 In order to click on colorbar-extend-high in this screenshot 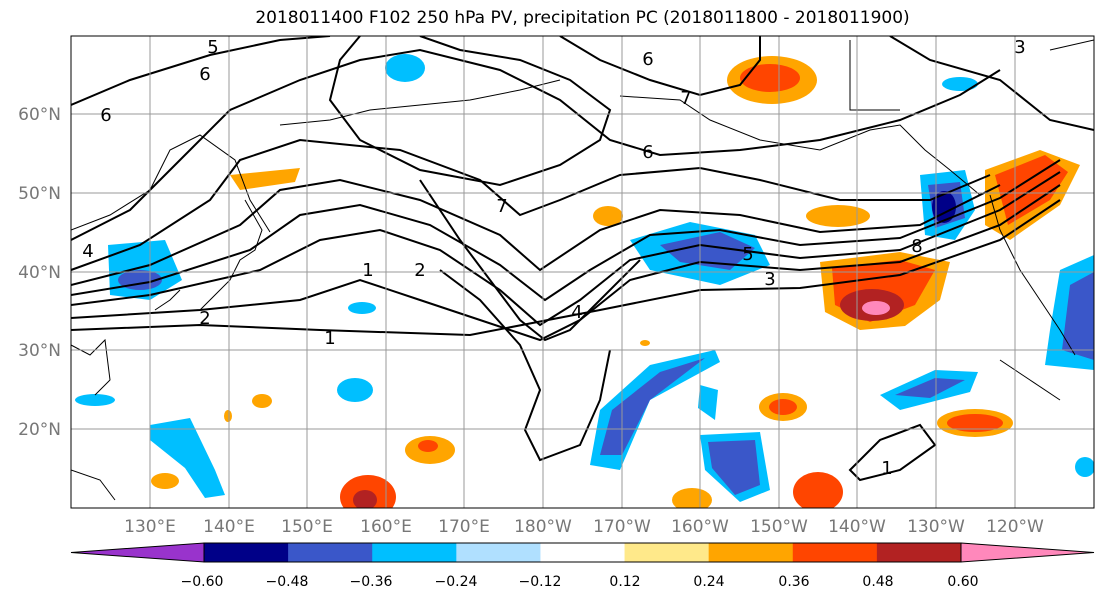, I will do `click(1027, 552)`.